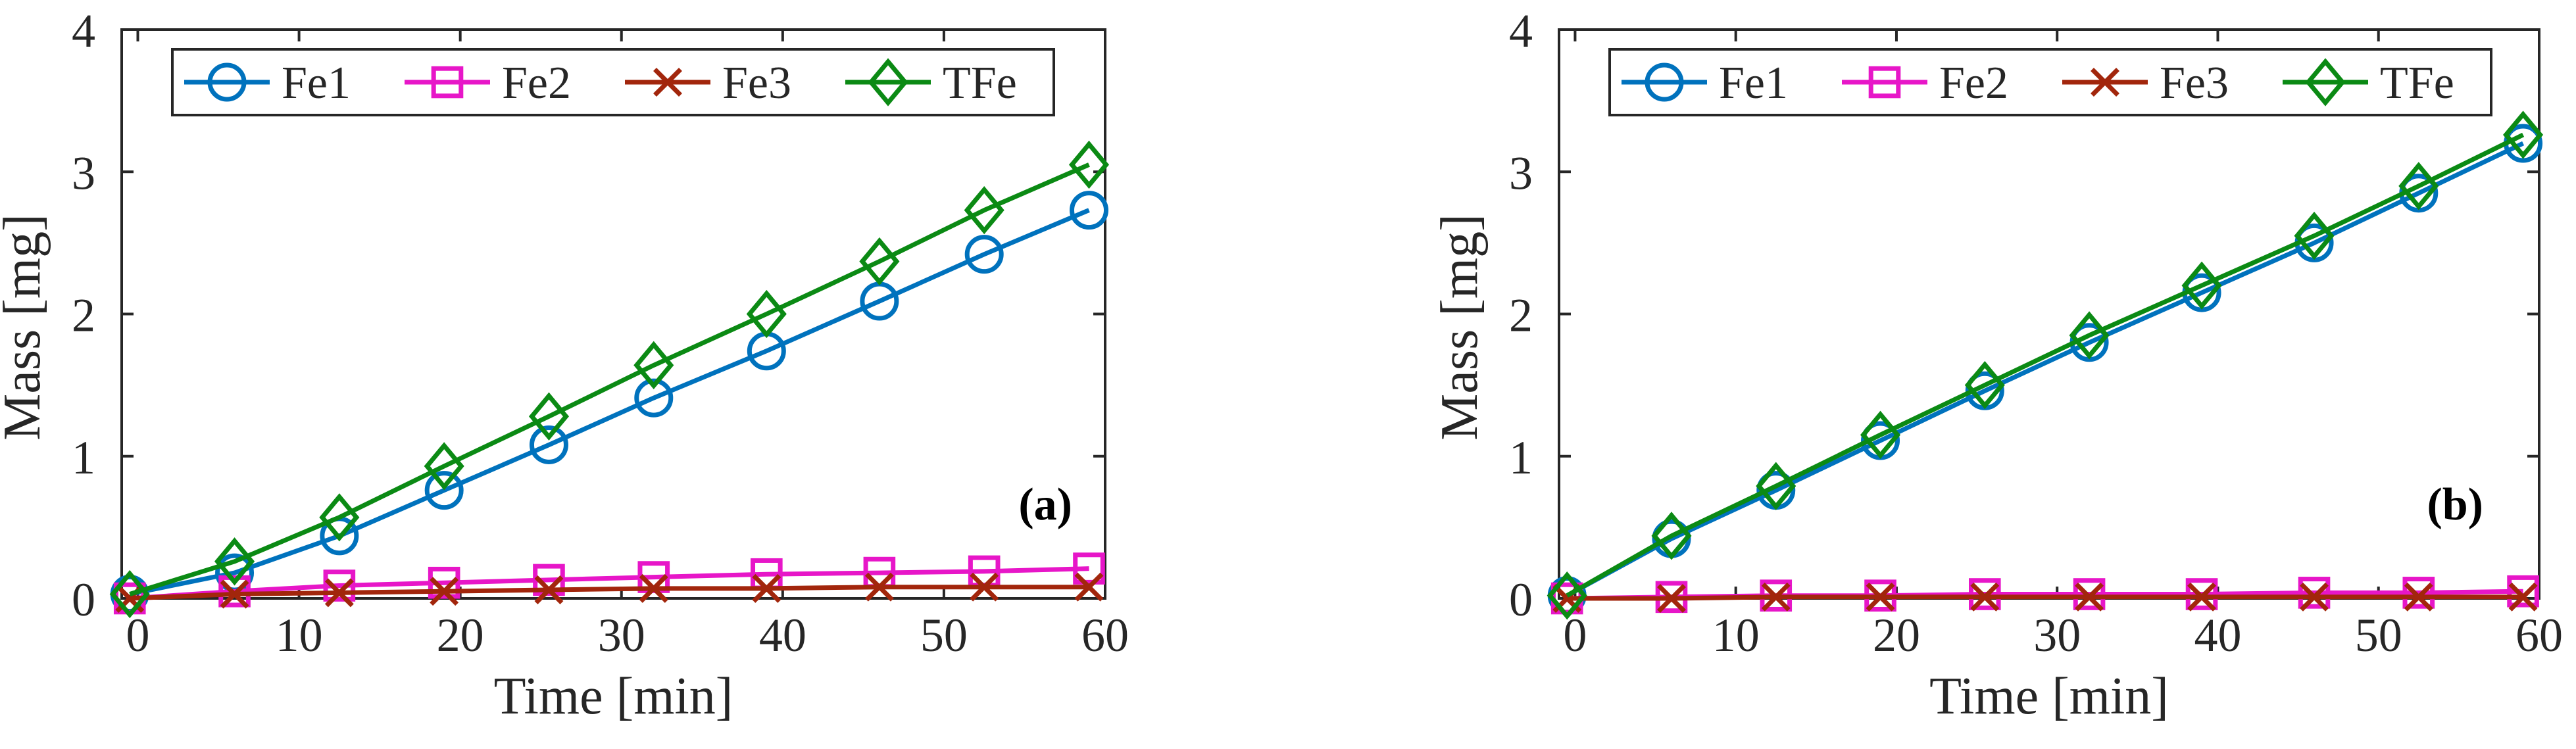  What do you see at coordinates (609, 583) in the screenshot?
I see `series-line-fe2` at bounding box center [609, 583].